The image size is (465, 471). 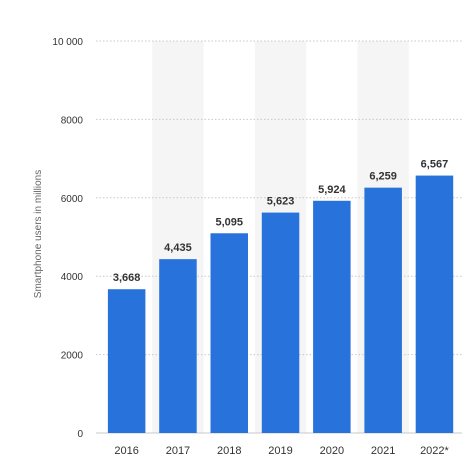 What do you see at coordinates (383, 177) in the screenshot?
I see `value-label: 6,259` at bounding box center [383, 177].